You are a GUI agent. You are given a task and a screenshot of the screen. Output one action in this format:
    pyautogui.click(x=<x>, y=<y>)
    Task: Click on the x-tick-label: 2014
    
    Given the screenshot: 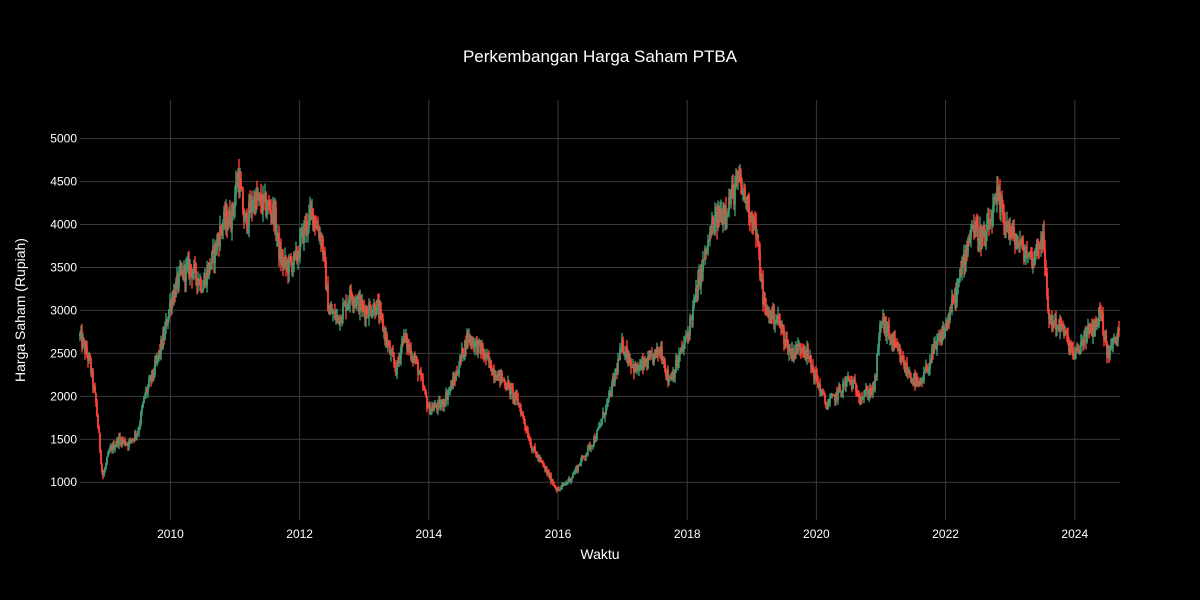 What is the action you would take?
    pyautogui.click(x=428, y=534)
    